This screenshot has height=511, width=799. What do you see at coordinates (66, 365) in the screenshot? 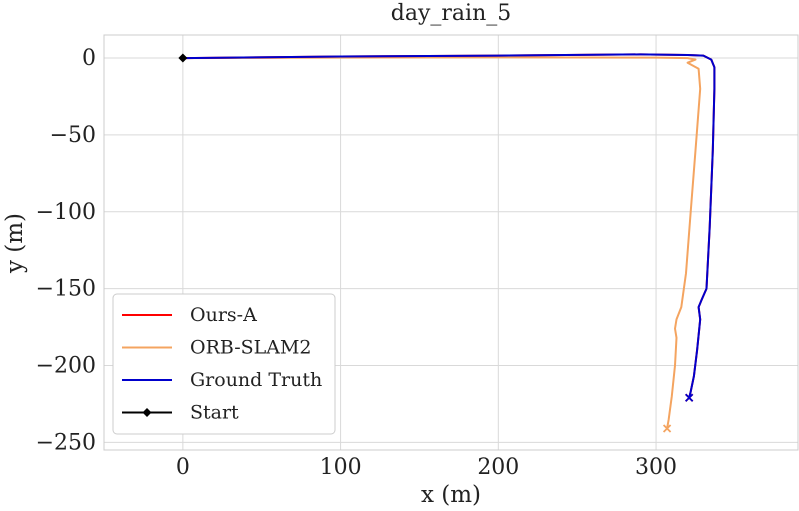
I see `y-tick-label: −200` at bounding box center [66, 365].